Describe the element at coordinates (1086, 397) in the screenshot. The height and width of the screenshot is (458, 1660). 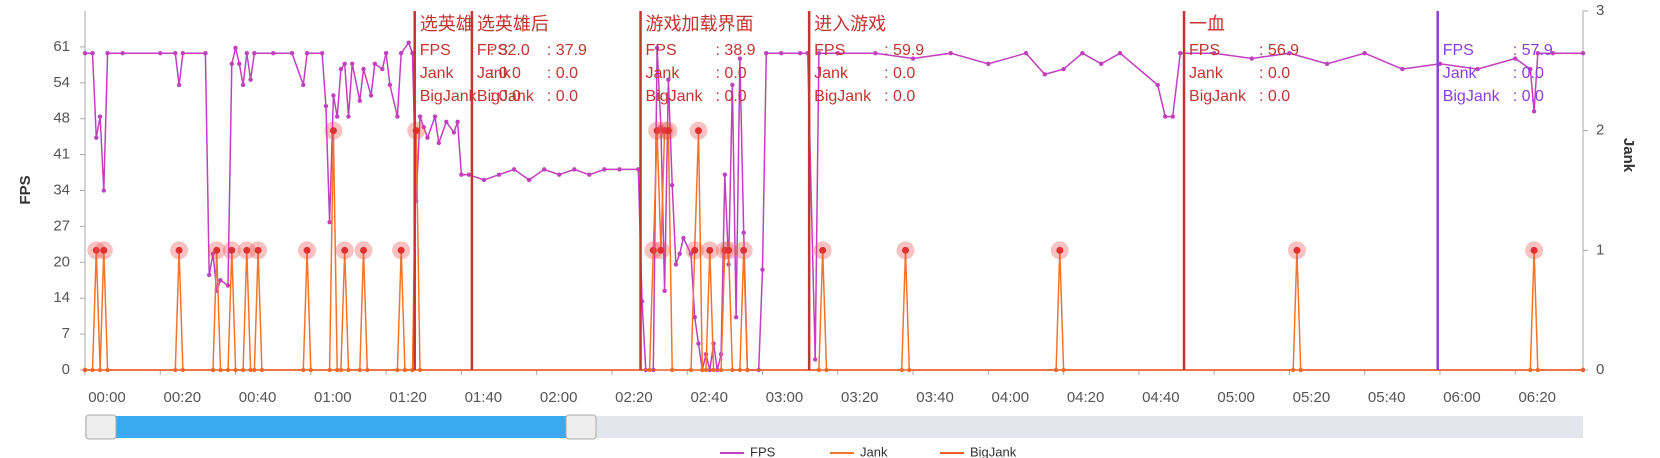
I see `x-tick-label: 04:20` at that location.